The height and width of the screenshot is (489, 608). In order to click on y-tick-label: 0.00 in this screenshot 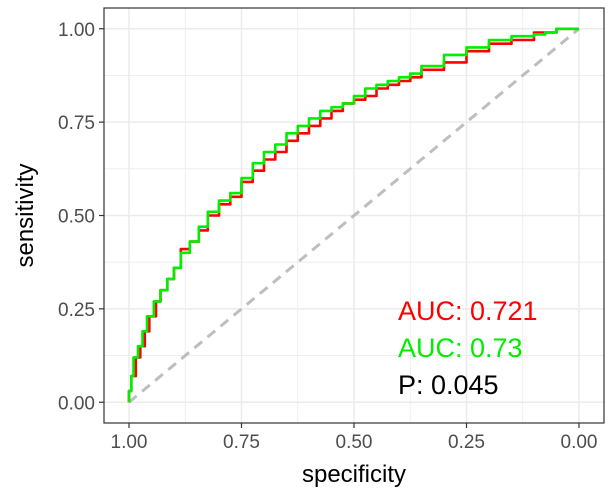, I will do `click(76, 403)`.